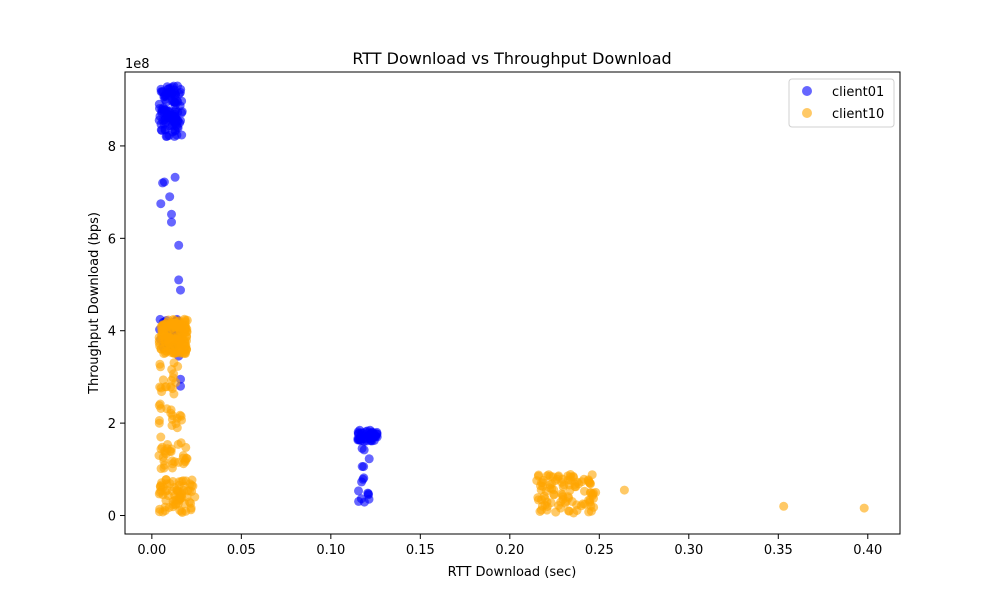  I want to click on y-tick-label: 6, so click(112, 239).